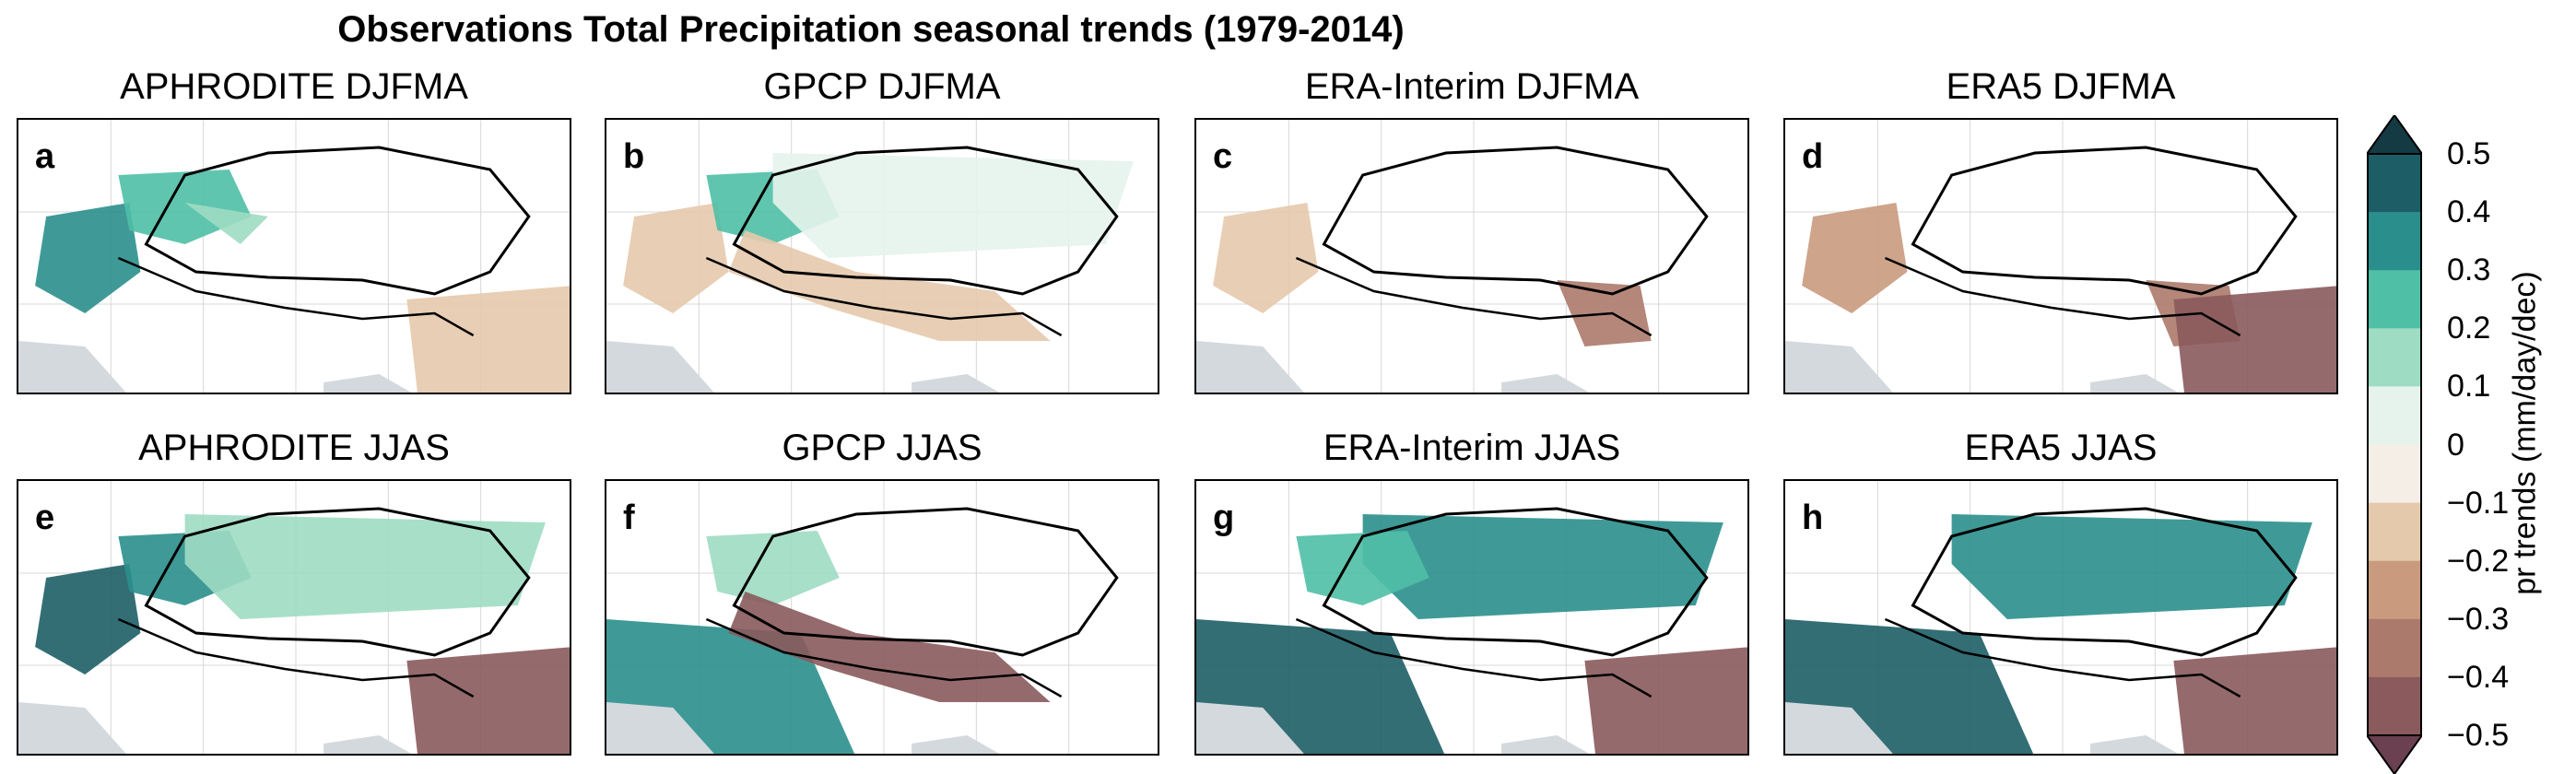  Describe the element at coordinates (2469, 153) in the screenshot. I see `colorbar-tick-label: 0.5` at that location.